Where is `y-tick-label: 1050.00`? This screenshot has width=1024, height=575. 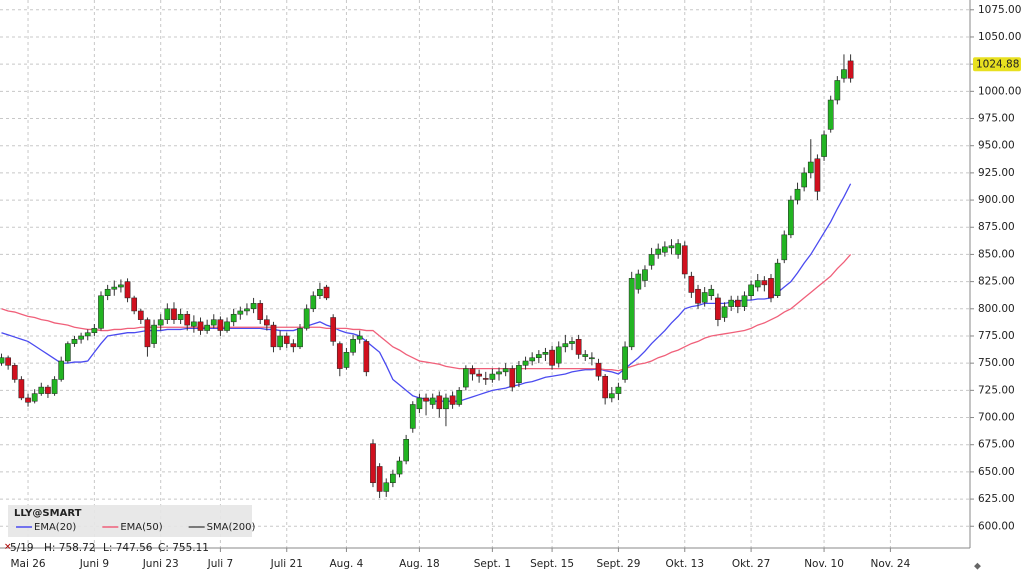
y-tick-label: 1050.00 is located at coordinates (999, 37).